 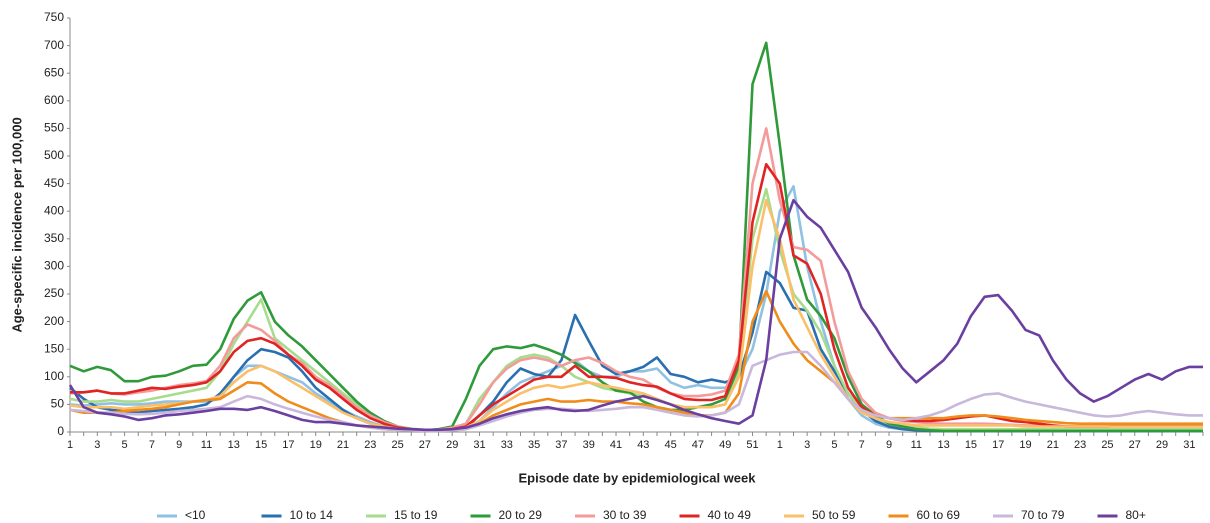 What do you see at coordinates (54, 376) in the screenshot?
I see `y-tick-label: 100` at bounding box center [54, 376].